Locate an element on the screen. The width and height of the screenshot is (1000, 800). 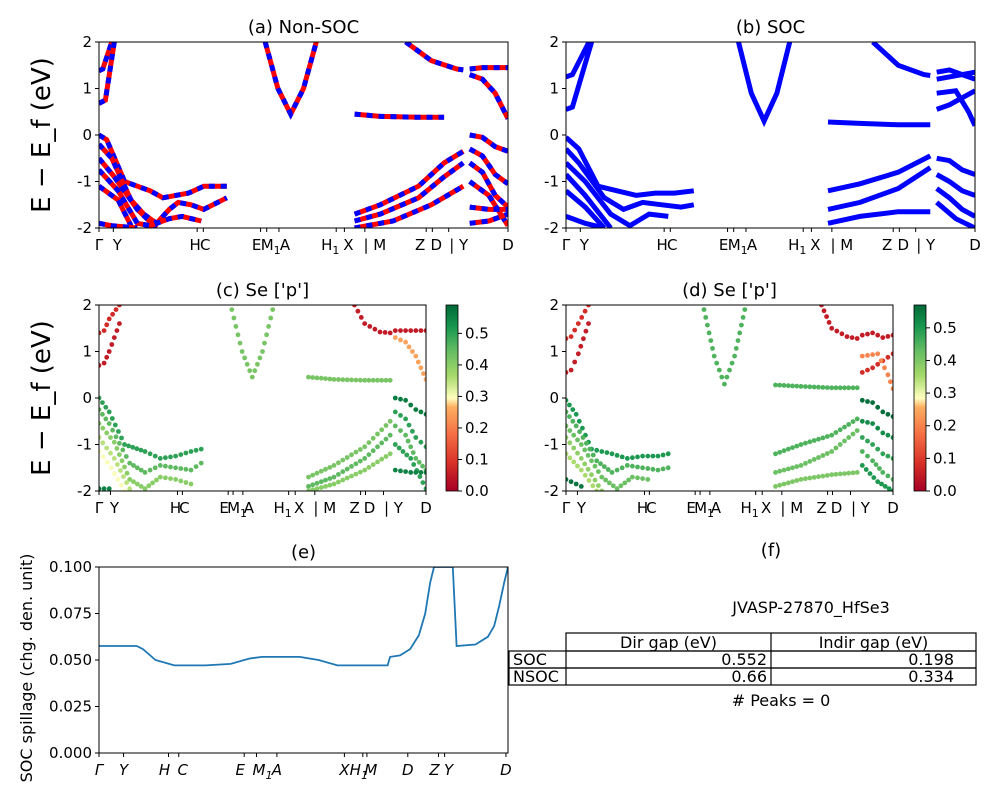
plot-area-c is located at coordinates (262, 398).